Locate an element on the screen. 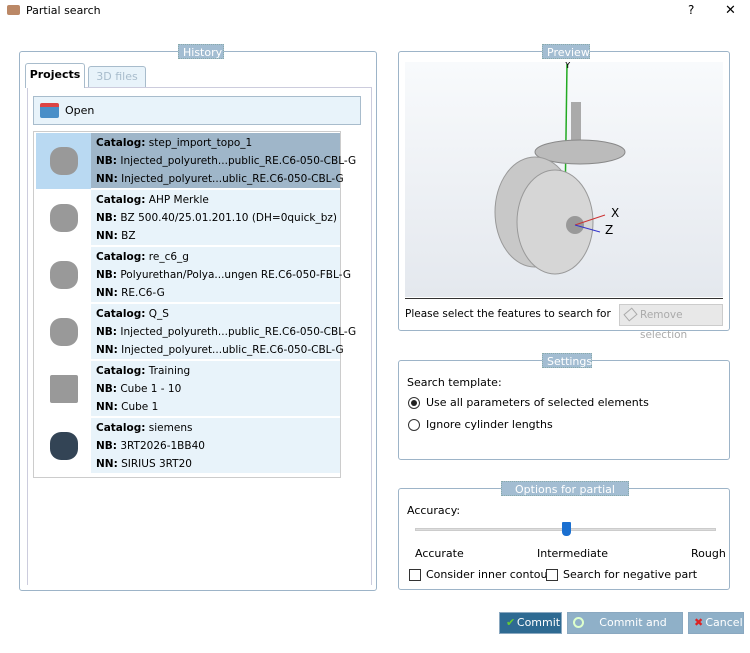  commit-button: ✔ Commit is located at coordinates (530, 623).